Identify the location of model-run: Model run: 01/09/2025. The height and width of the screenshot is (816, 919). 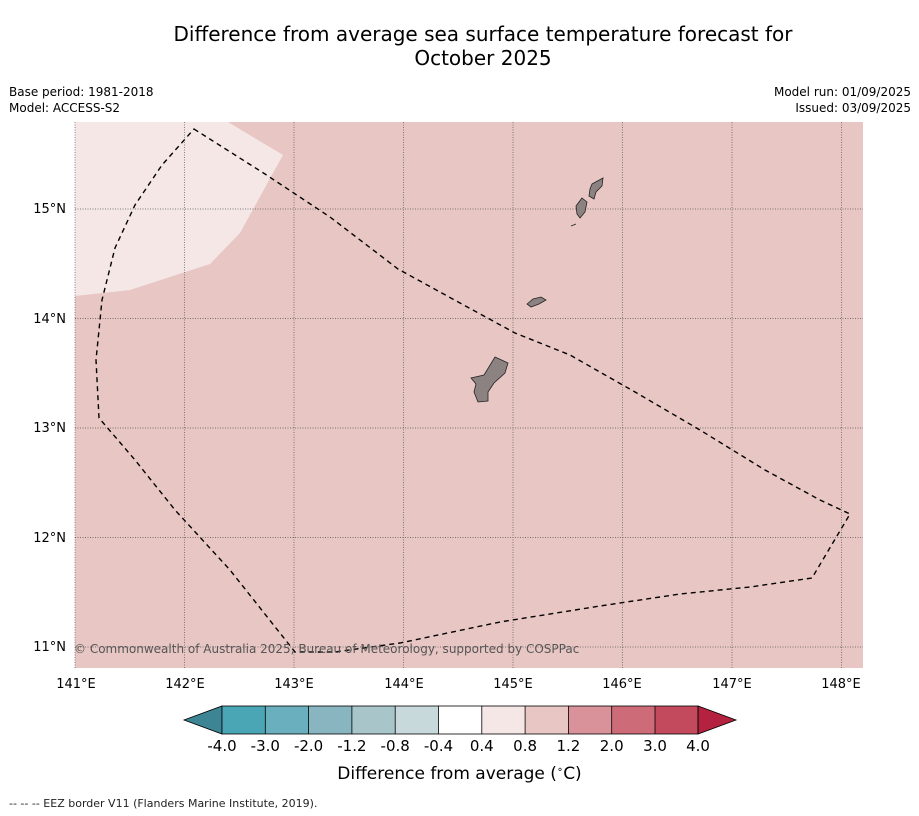
(842, 92).